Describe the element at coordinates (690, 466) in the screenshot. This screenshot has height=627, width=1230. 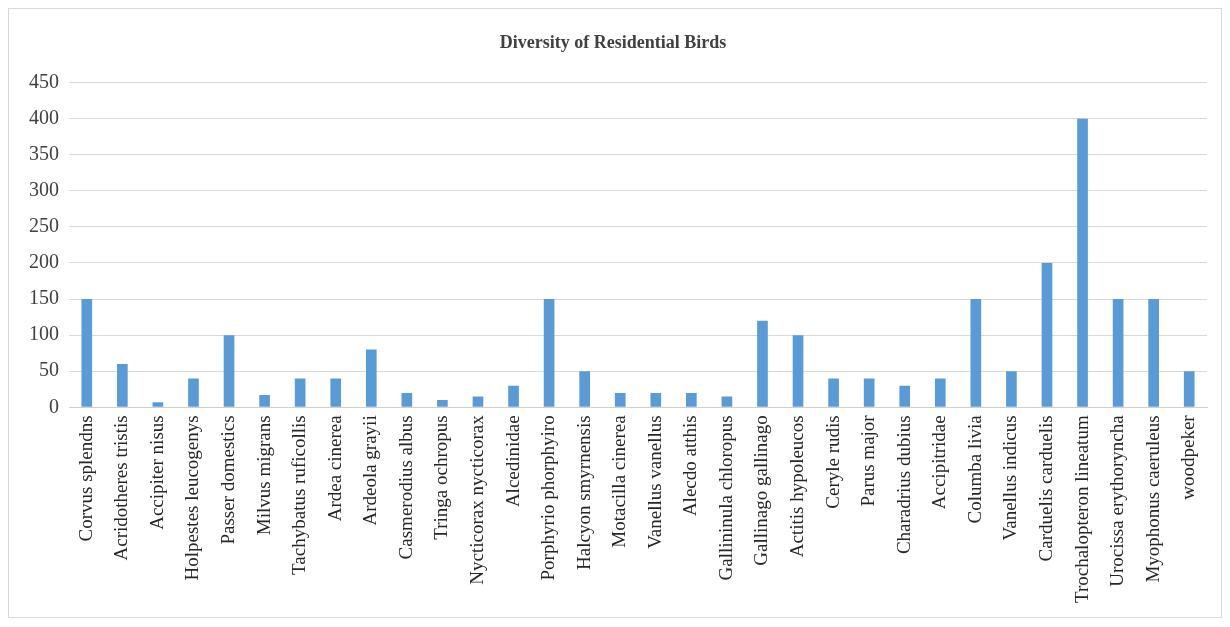
I see `x-tick-label: Alecdo atthis` at that location.